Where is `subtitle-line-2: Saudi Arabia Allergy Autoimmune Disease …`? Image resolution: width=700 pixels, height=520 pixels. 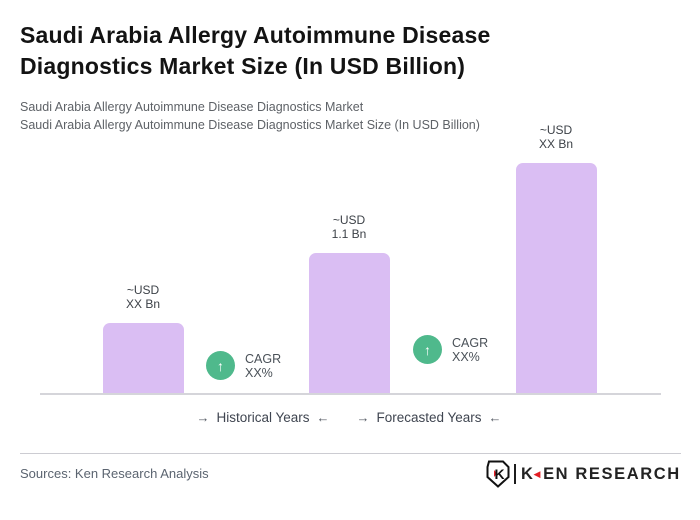 subtitle-line-2: Saudi Arabia Allergy Autoimmune Disease … is located at coordinates (250, 125).